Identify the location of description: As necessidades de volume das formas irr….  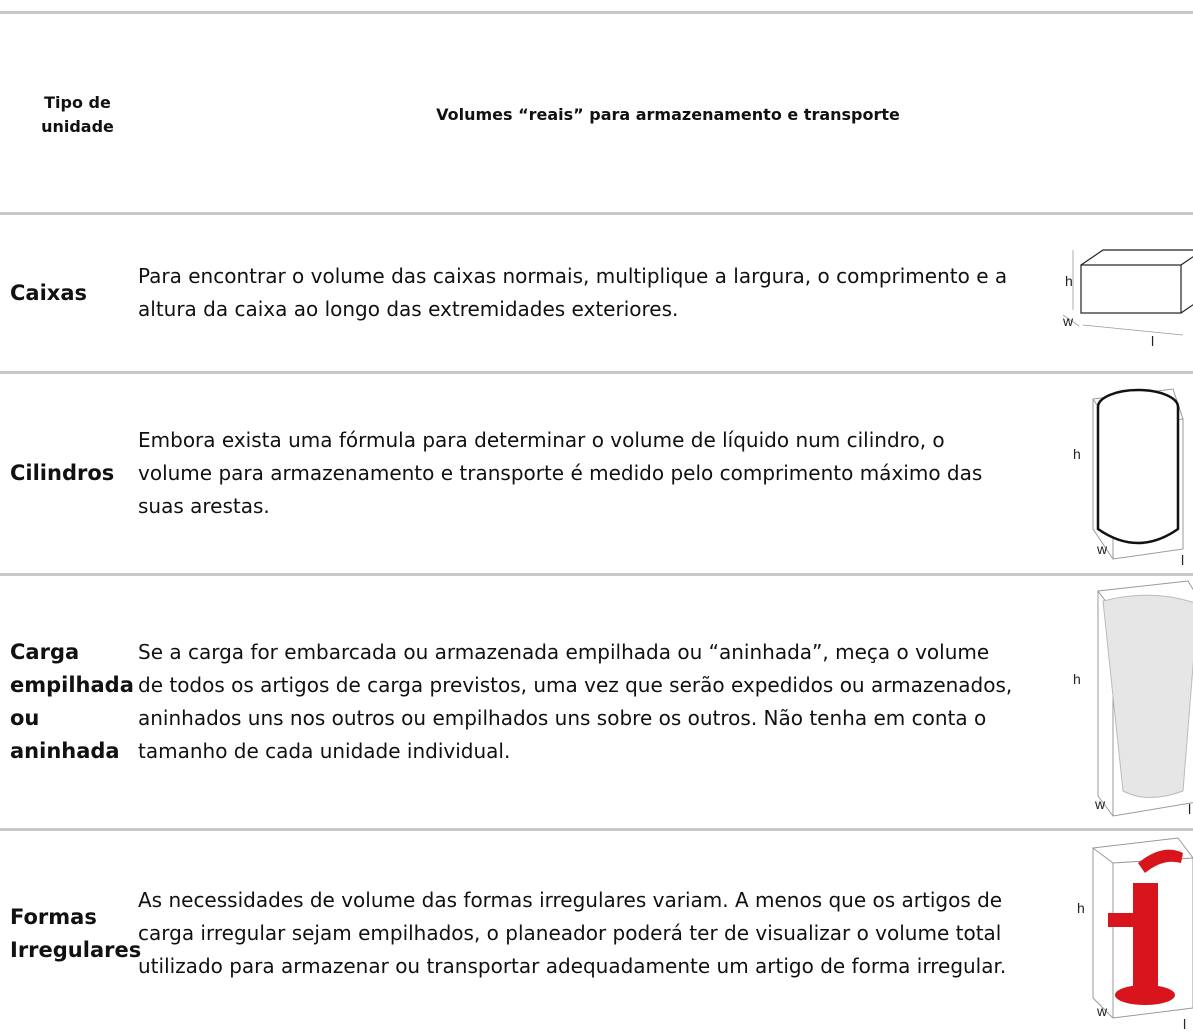
(572, 933).